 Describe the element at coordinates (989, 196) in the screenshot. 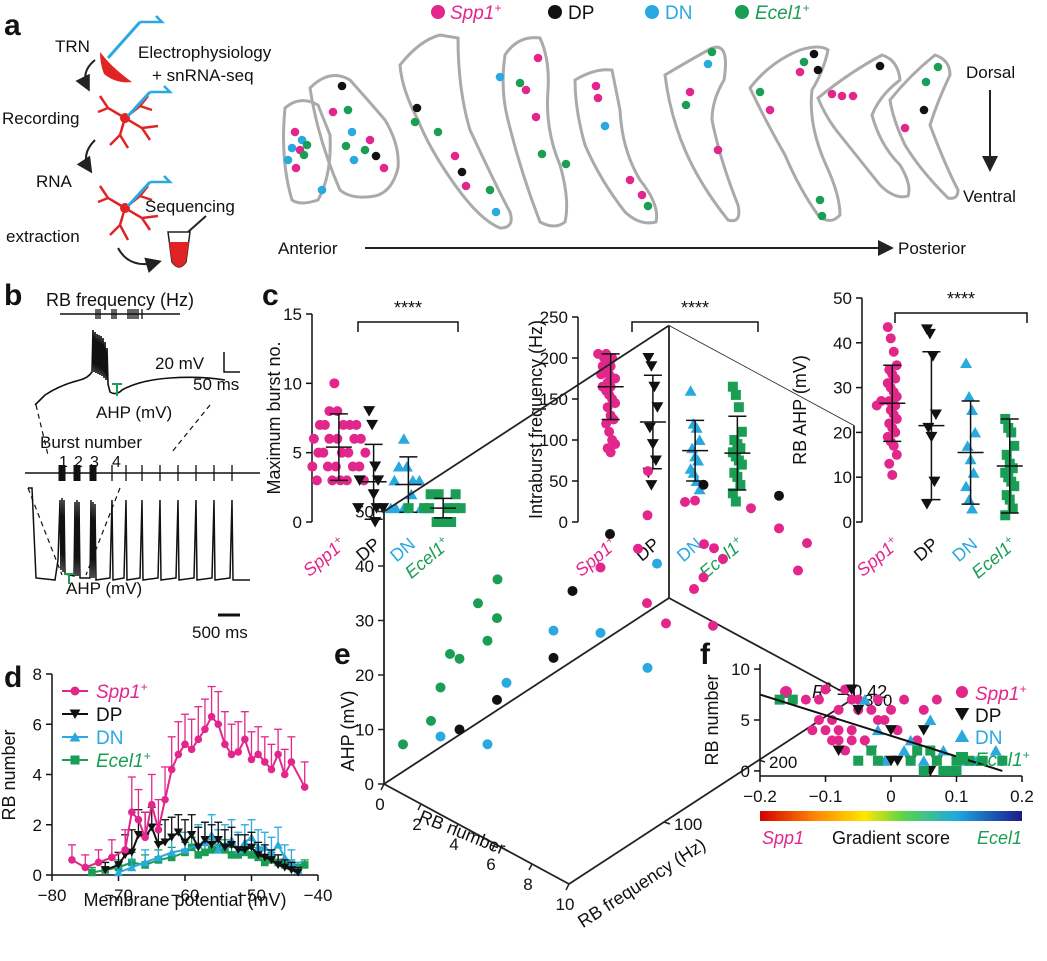

I see `label-ventral: Ventral` at that location.